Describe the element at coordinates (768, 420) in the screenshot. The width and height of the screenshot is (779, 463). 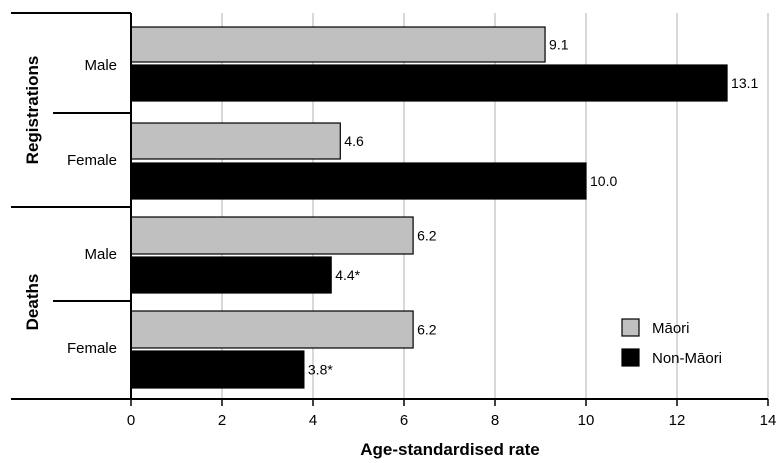
I see `x-tick-label: 14` at that location.